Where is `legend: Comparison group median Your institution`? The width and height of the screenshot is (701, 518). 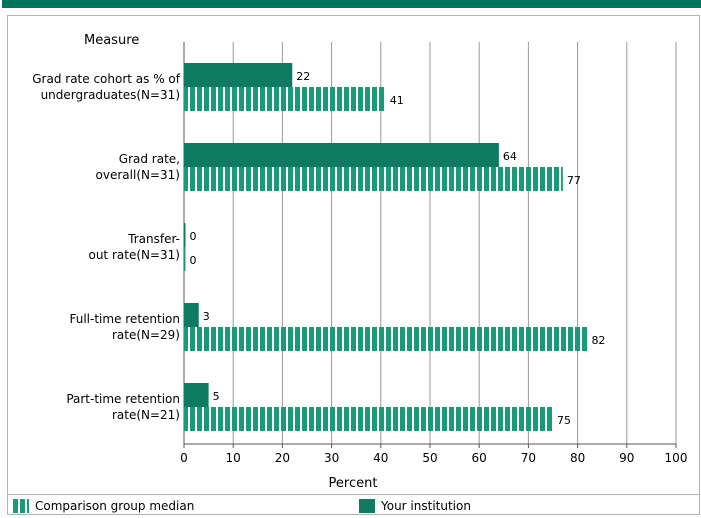 legend: Comparison group median Your institution is located at coordinates (353, 505).